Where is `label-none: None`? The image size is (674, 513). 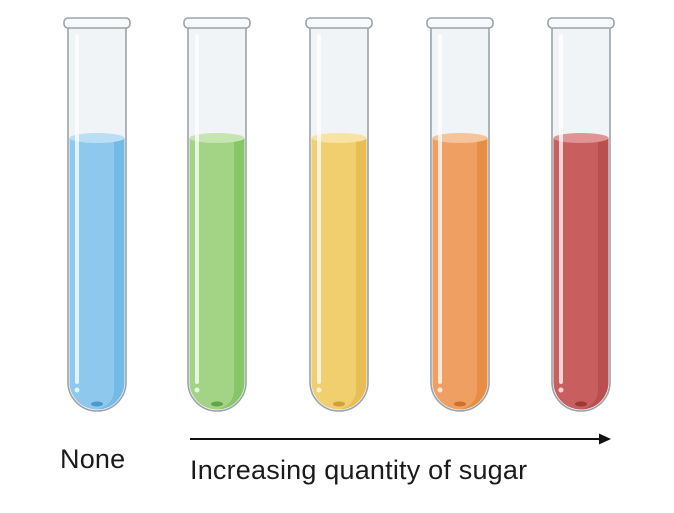
label-none: None is located at coordinates (93, 459).